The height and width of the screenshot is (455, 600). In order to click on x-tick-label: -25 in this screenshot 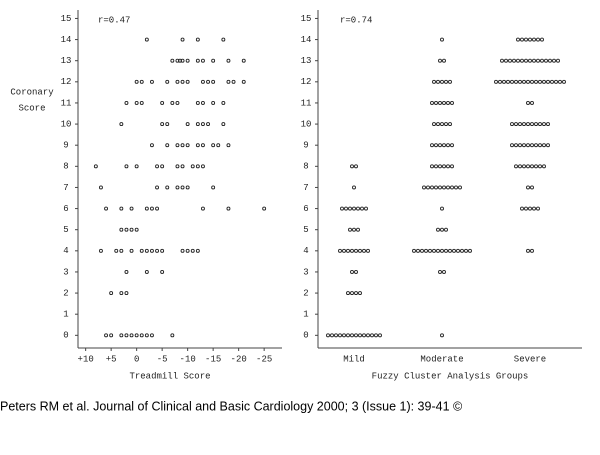, I will do `click(264, 359)`.